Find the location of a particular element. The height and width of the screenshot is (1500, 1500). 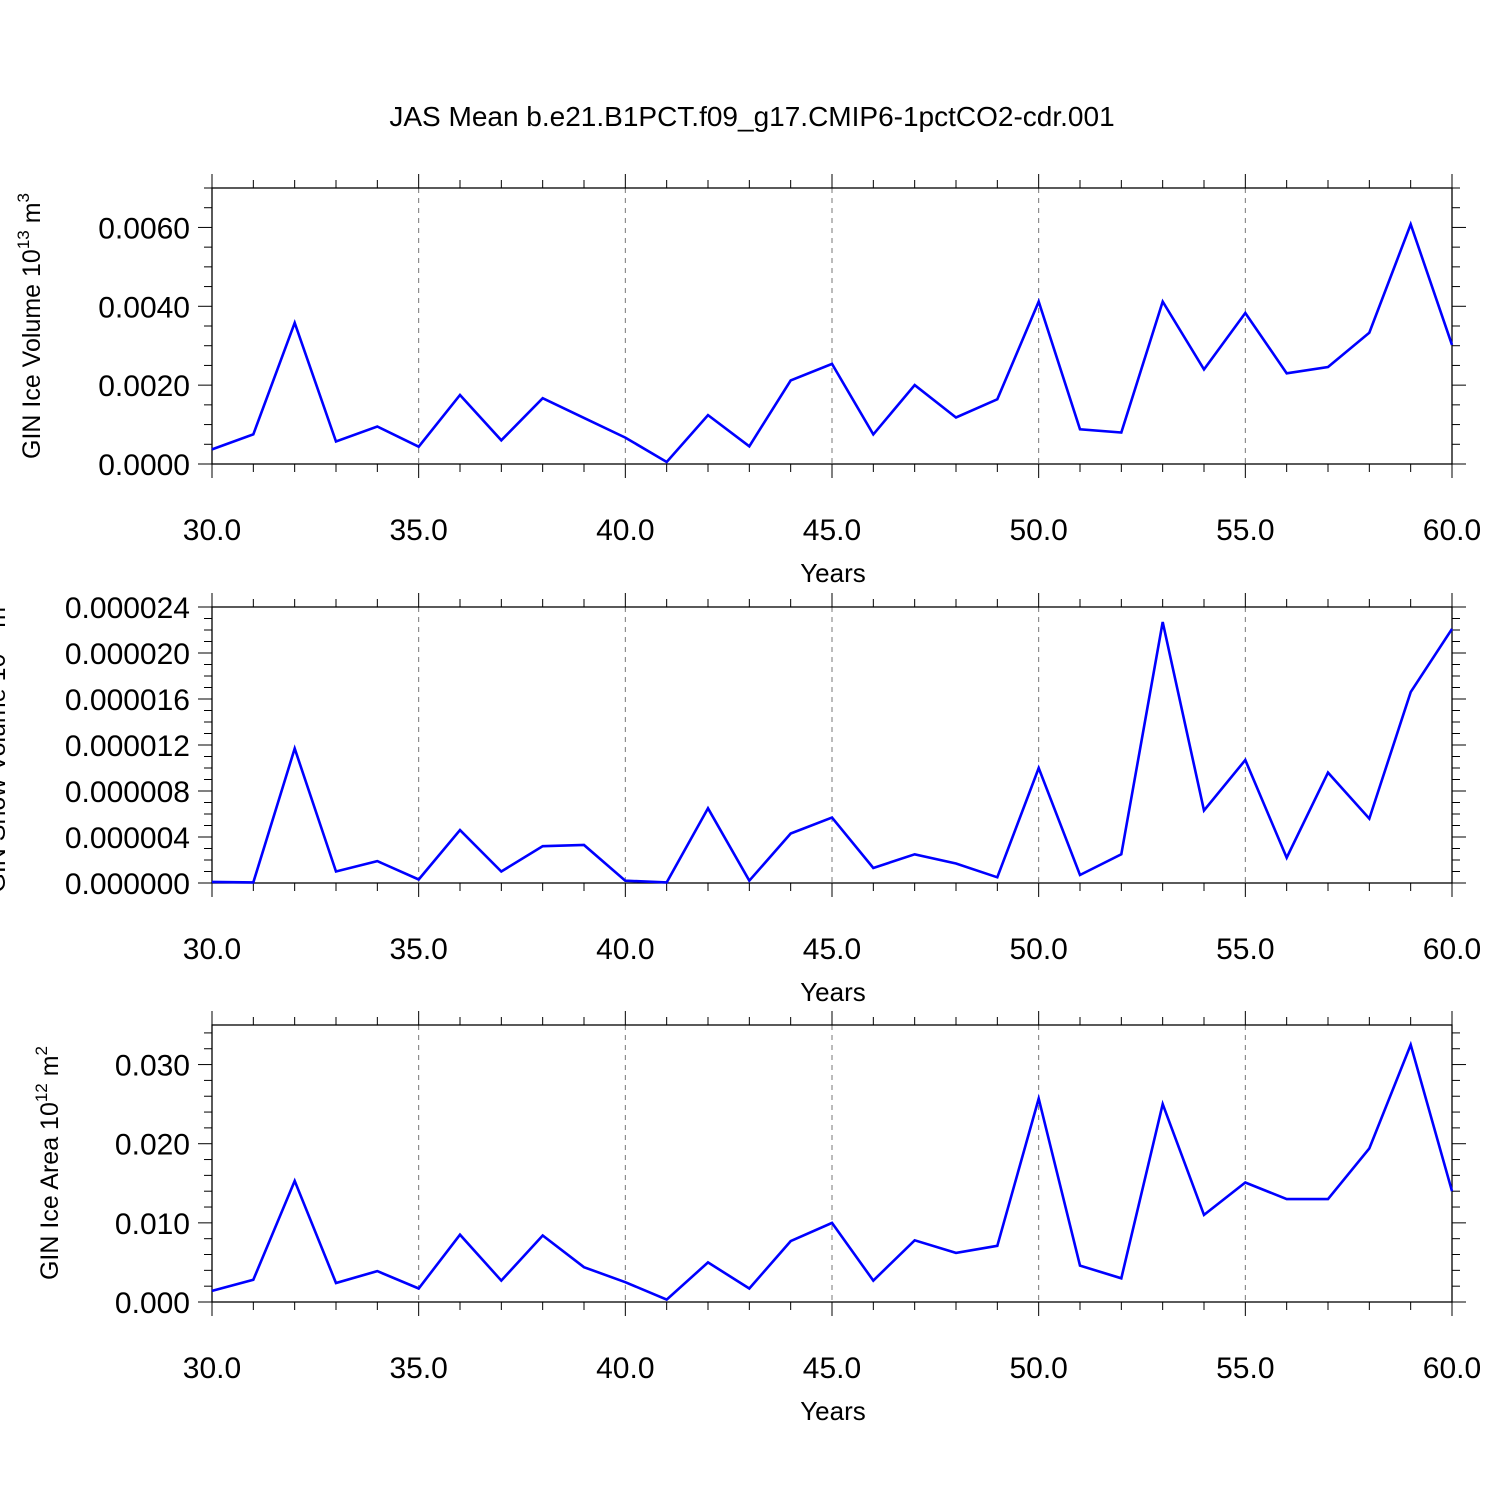

y-axis-title-unit-exponent: 2 is located at coordinates (41, 1050).